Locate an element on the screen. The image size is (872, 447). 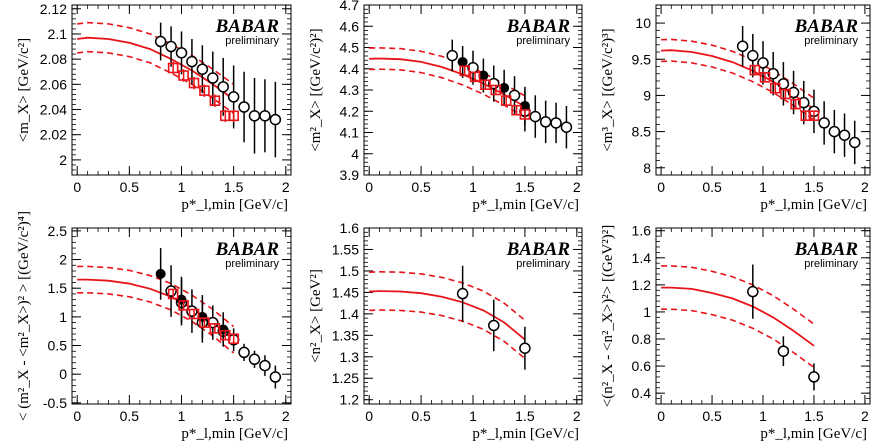
y-tick-label: 0.8 is located at coordinates (642, 339).